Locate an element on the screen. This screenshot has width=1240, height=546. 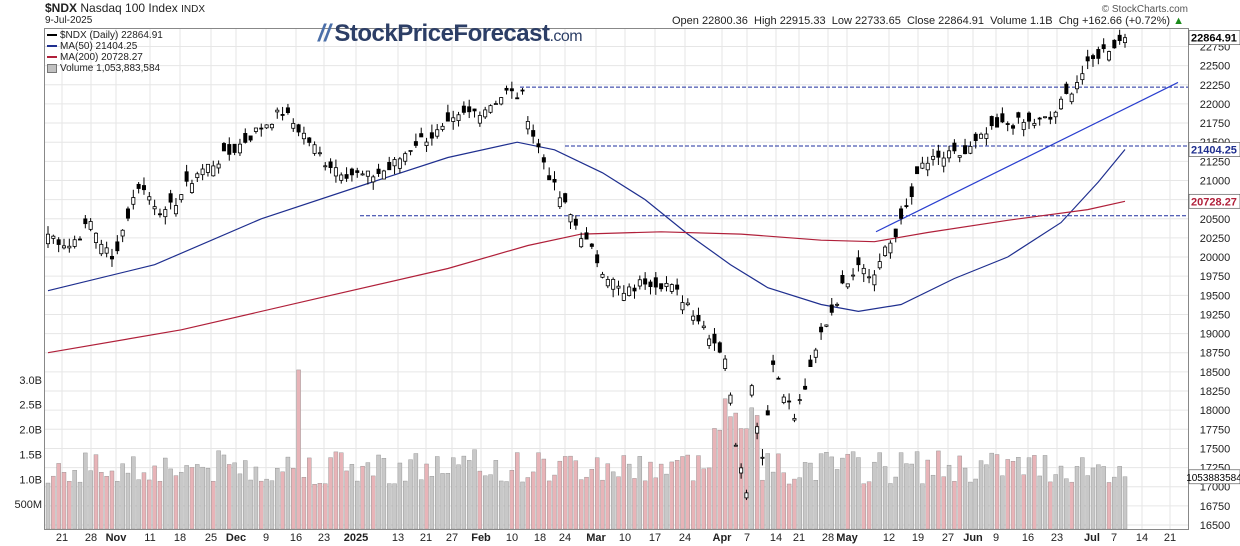
volume-value: 1.1B is located at coordinates (1041, 21).